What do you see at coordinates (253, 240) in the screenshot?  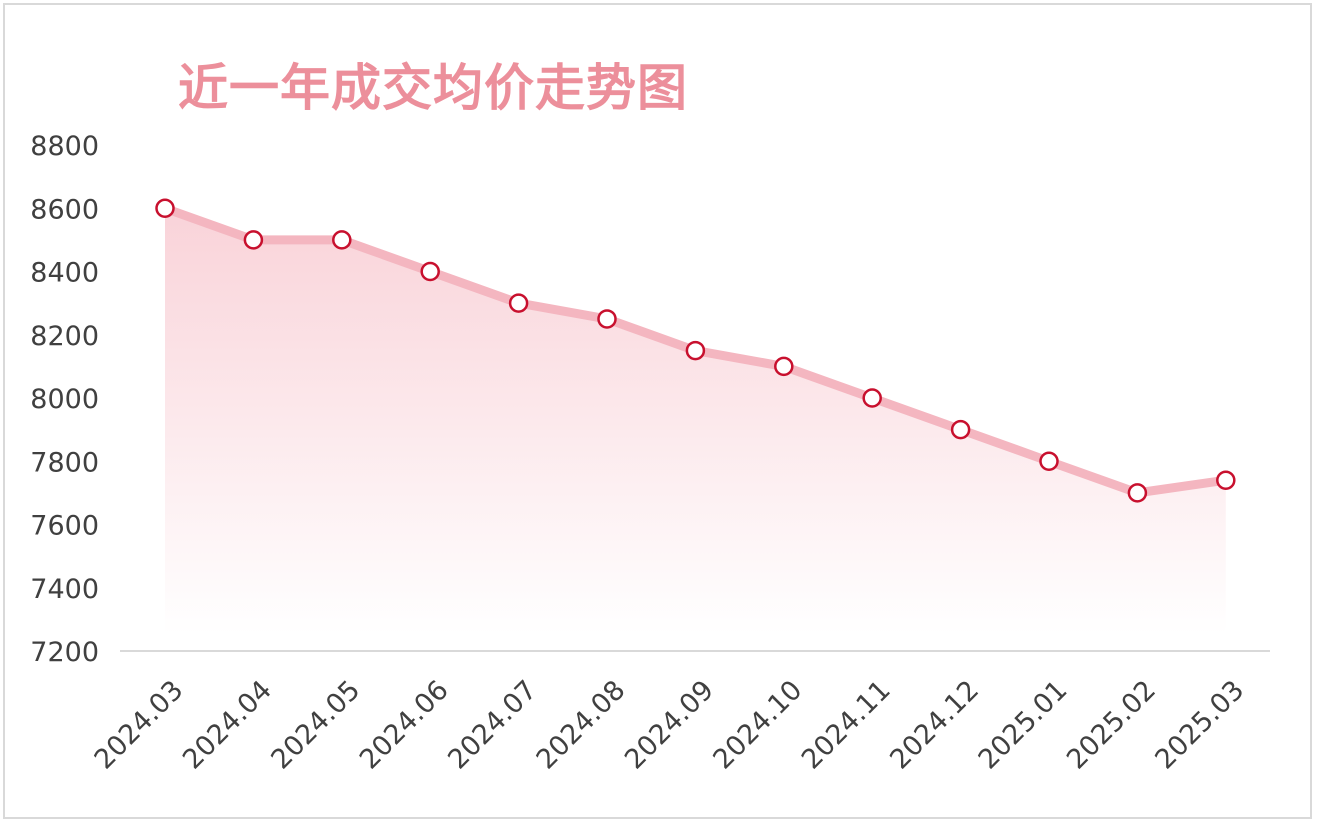 I see `data-point-2024.04` at bounding box center [253, 240].